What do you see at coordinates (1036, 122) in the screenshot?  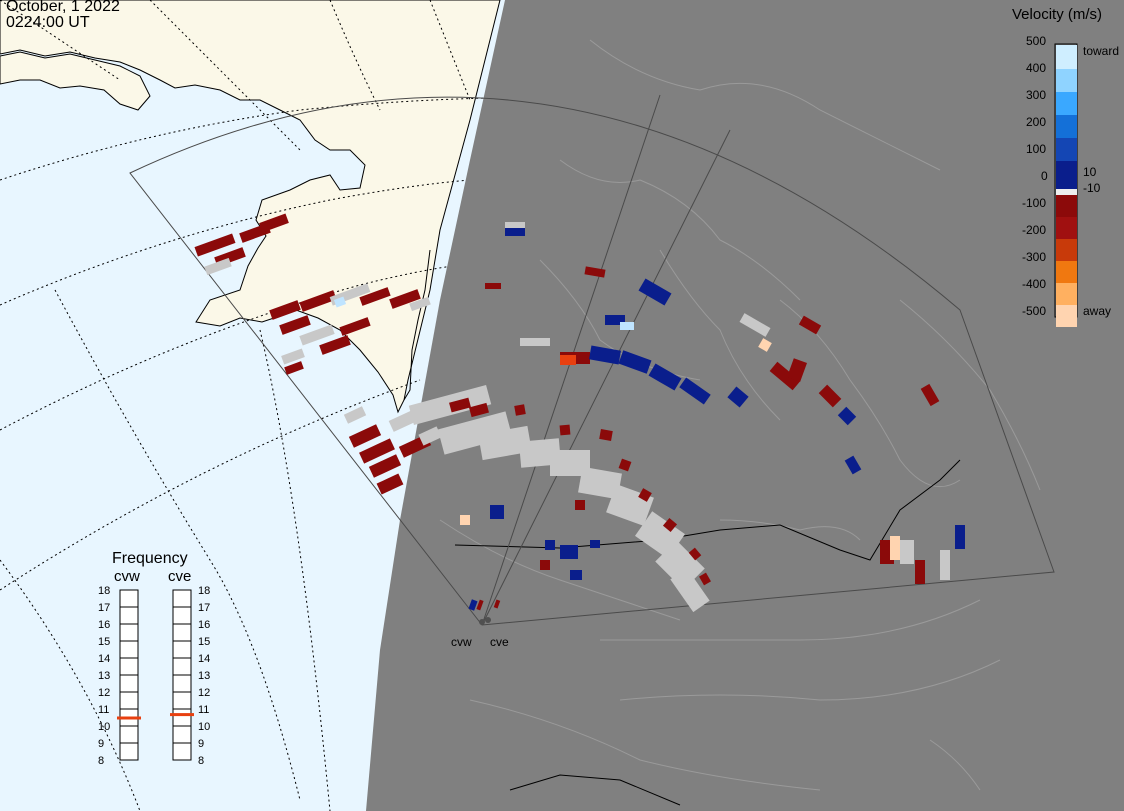 I see `velocity-tick: 200` at bounding box center [1036, 122].